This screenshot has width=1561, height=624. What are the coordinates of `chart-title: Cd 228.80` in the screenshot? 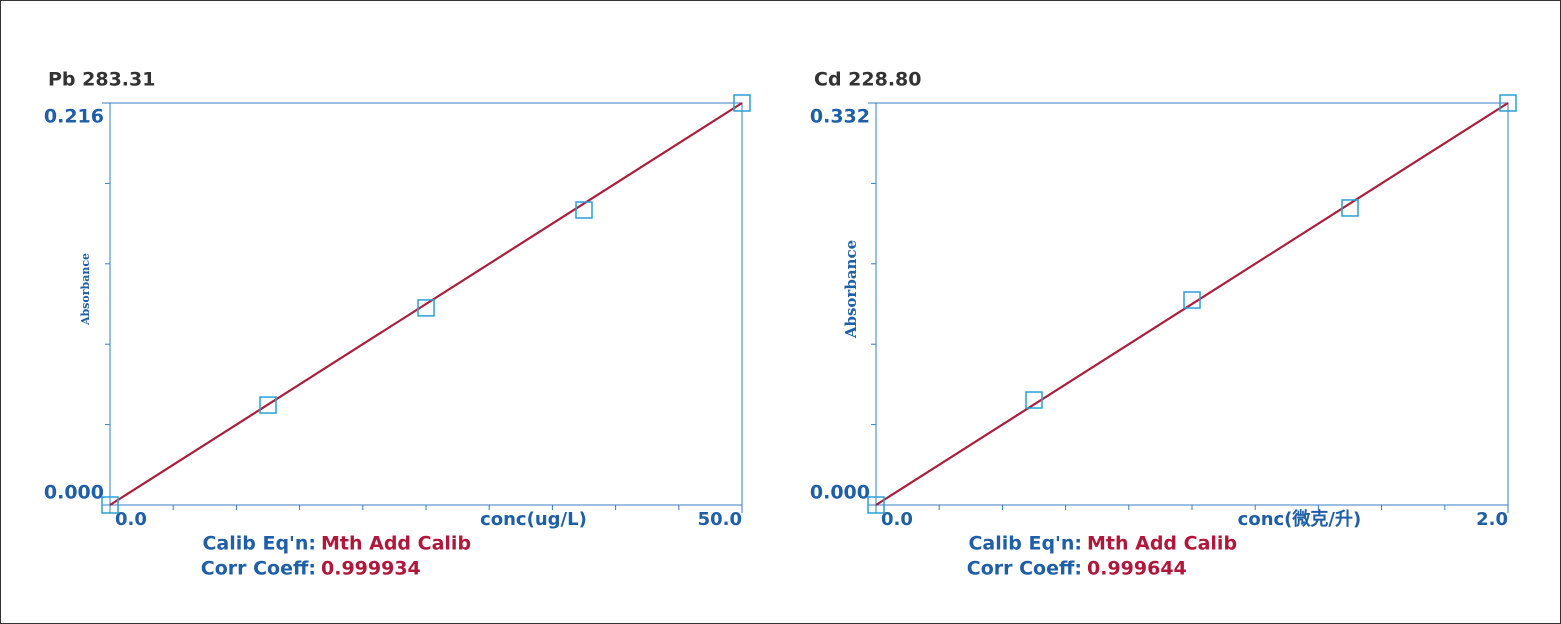 It's located at (867, 80).